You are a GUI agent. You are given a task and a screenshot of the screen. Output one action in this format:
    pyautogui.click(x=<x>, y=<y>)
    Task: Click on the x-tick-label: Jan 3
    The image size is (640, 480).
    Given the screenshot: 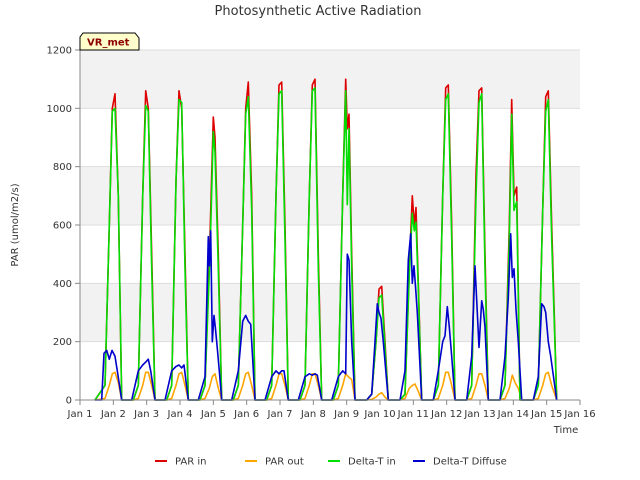 What is the action you would take?
    pyautogui.click(x=146, y=414)
    